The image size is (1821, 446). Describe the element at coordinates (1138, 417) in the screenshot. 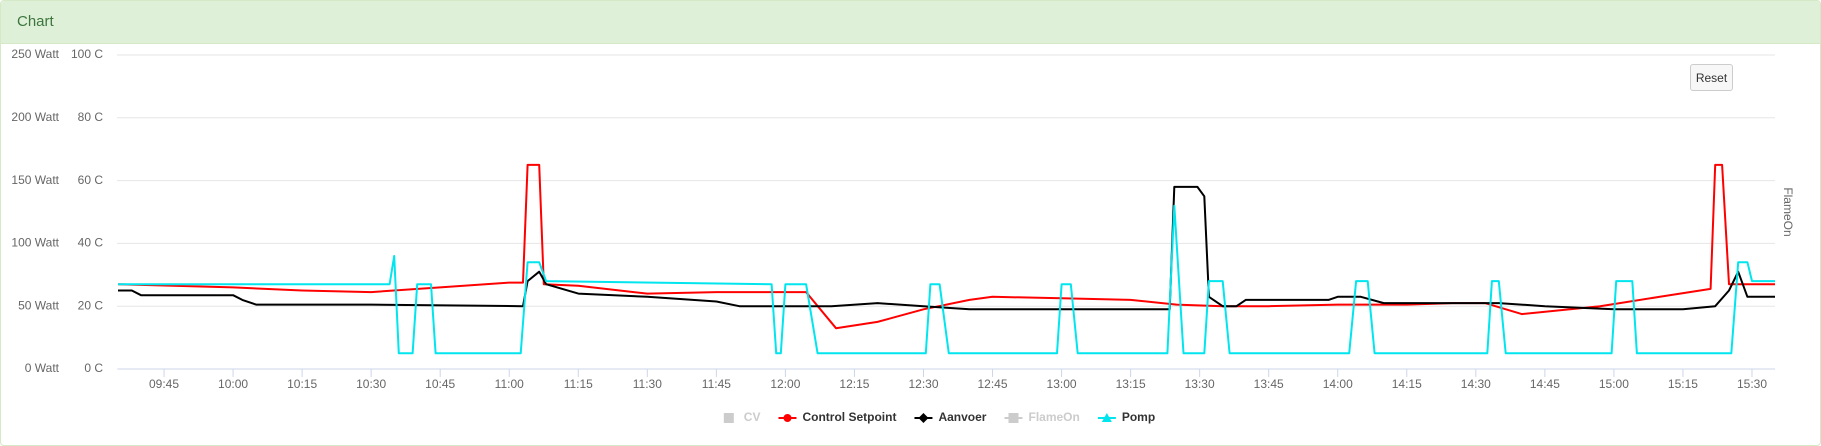

I see `legend-label: Pomp` at that location.